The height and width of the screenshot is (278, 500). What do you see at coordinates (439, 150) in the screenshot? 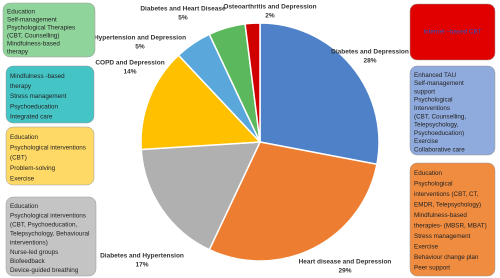
I see `annotation-text: Collaborative care` at bounding box center [439, 150].